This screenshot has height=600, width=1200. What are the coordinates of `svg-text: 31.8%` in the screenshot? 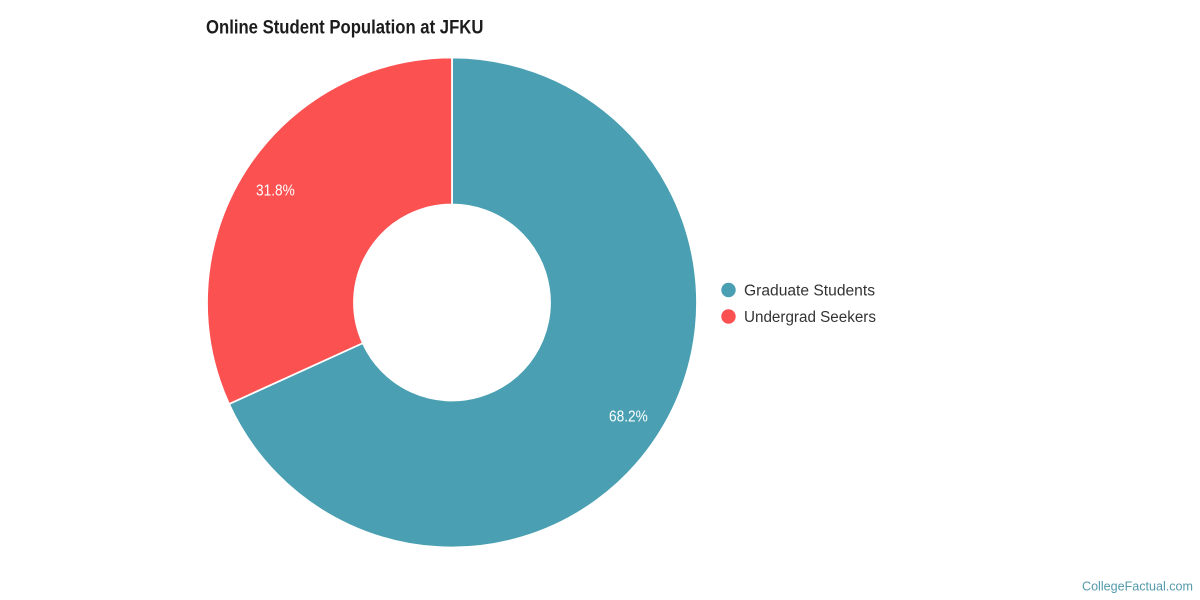 It's located at (275, 191).